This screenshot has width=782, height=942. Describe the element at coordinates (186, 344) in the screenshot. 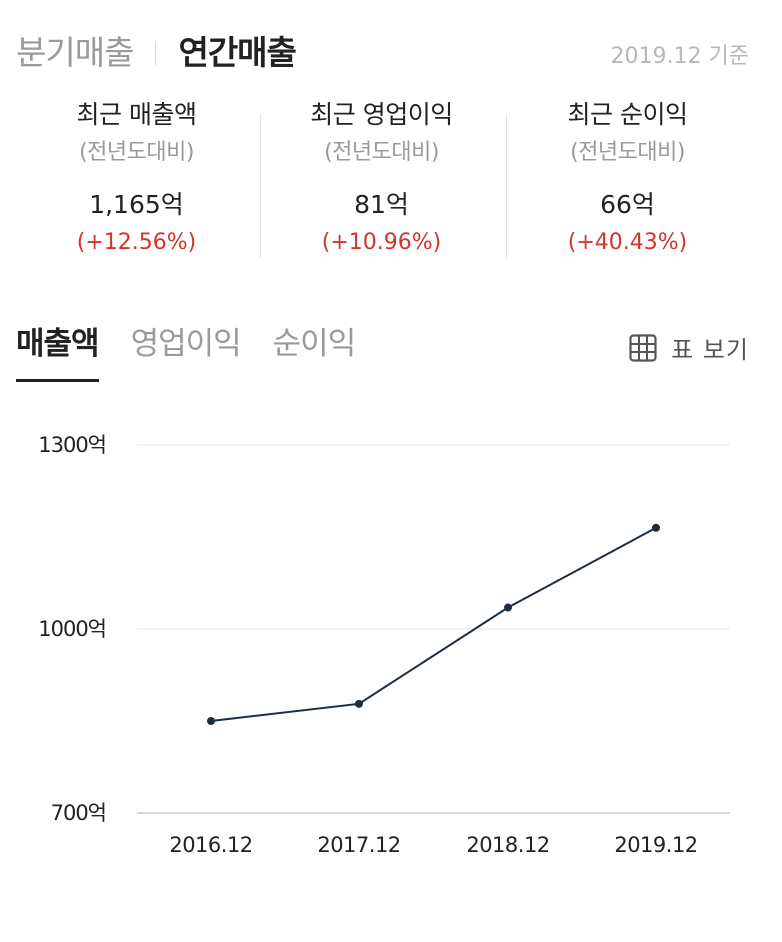

I see `tab-operating-profit: 영업이익` at that location.